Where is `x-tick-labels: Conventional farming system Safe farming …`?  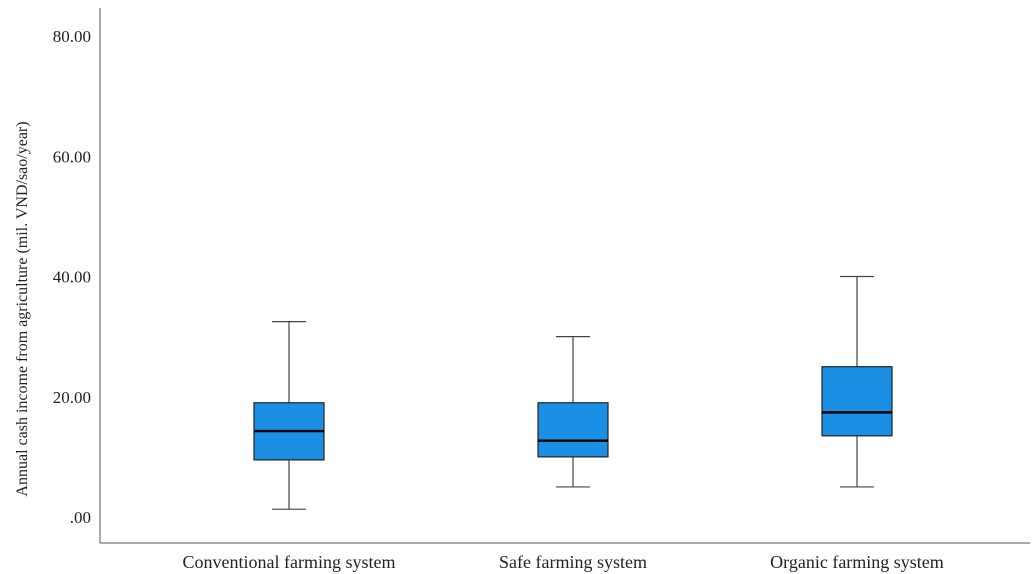 x-tick-labels: Conventional farming system Safe farming … is located at coordinates (563, 562).